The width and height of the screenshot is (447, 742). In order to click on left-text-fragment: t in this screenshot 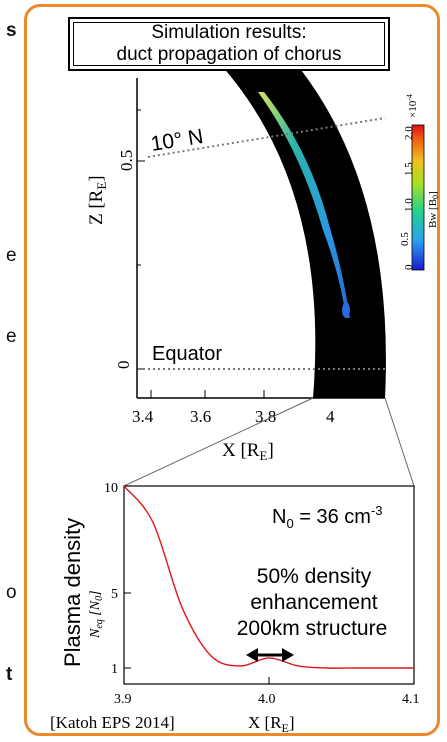, I will do `click(9, 674)`.